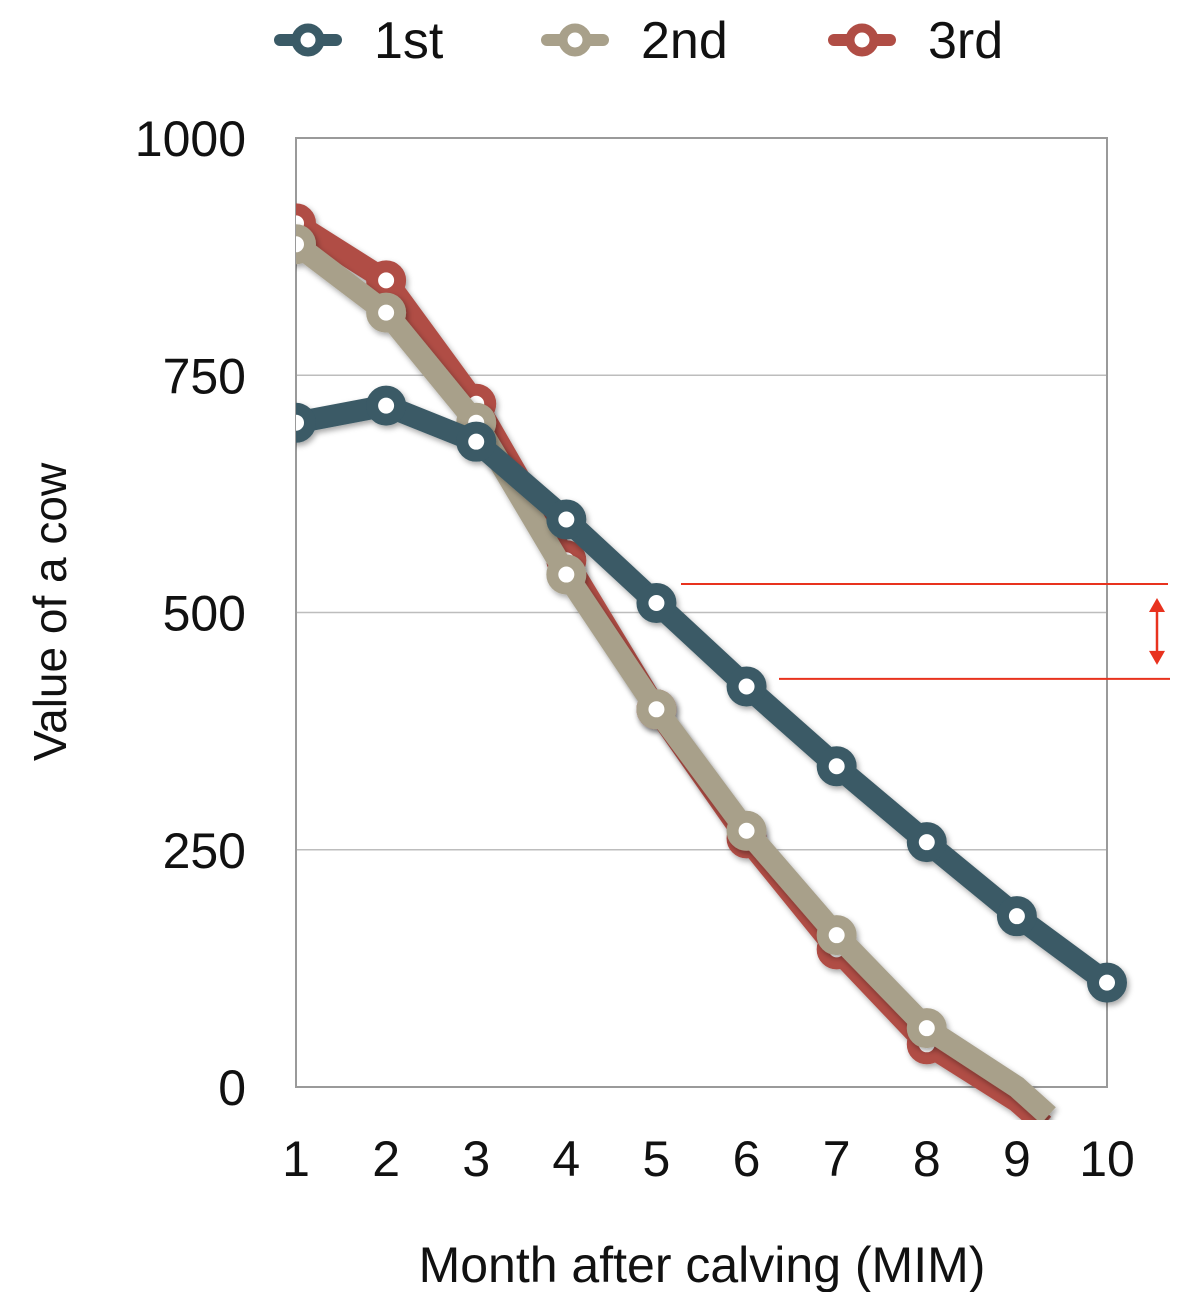 Image resolution: width=1183 pixels, height=1292 pixels. Describe the element at coordinates (1157, 657) in the screenshot. I see `annotation-arrow-head-down` at that location.